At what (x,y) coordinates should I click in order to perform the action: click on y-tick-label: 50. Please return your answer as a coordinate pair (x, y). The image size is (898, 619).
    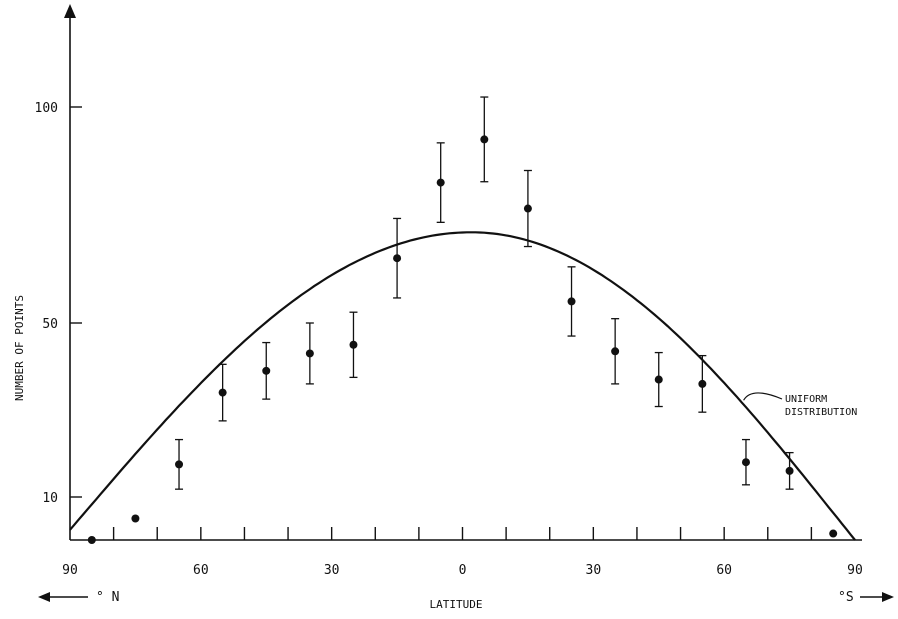
    Looking at the image, I should click on (50, 324).